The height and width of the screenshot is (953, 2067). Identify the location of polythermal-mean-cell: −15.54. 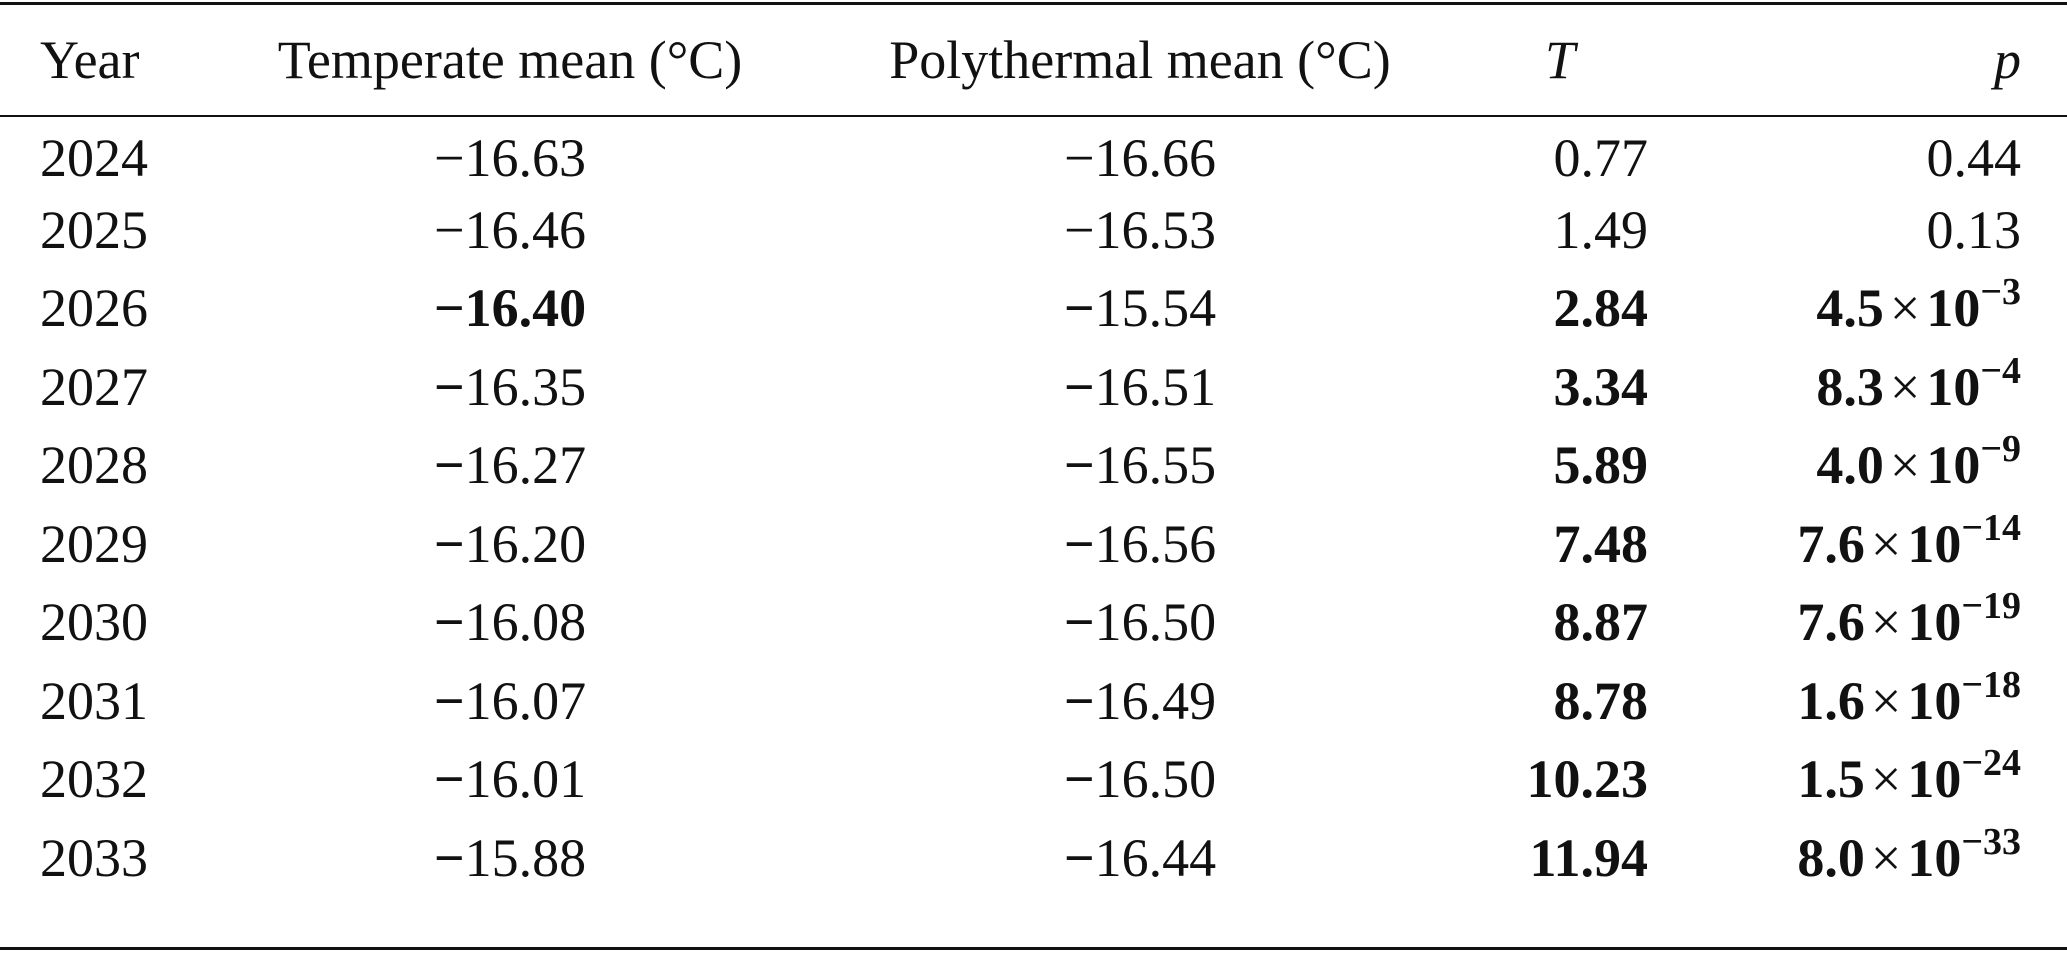
(1140, 308).